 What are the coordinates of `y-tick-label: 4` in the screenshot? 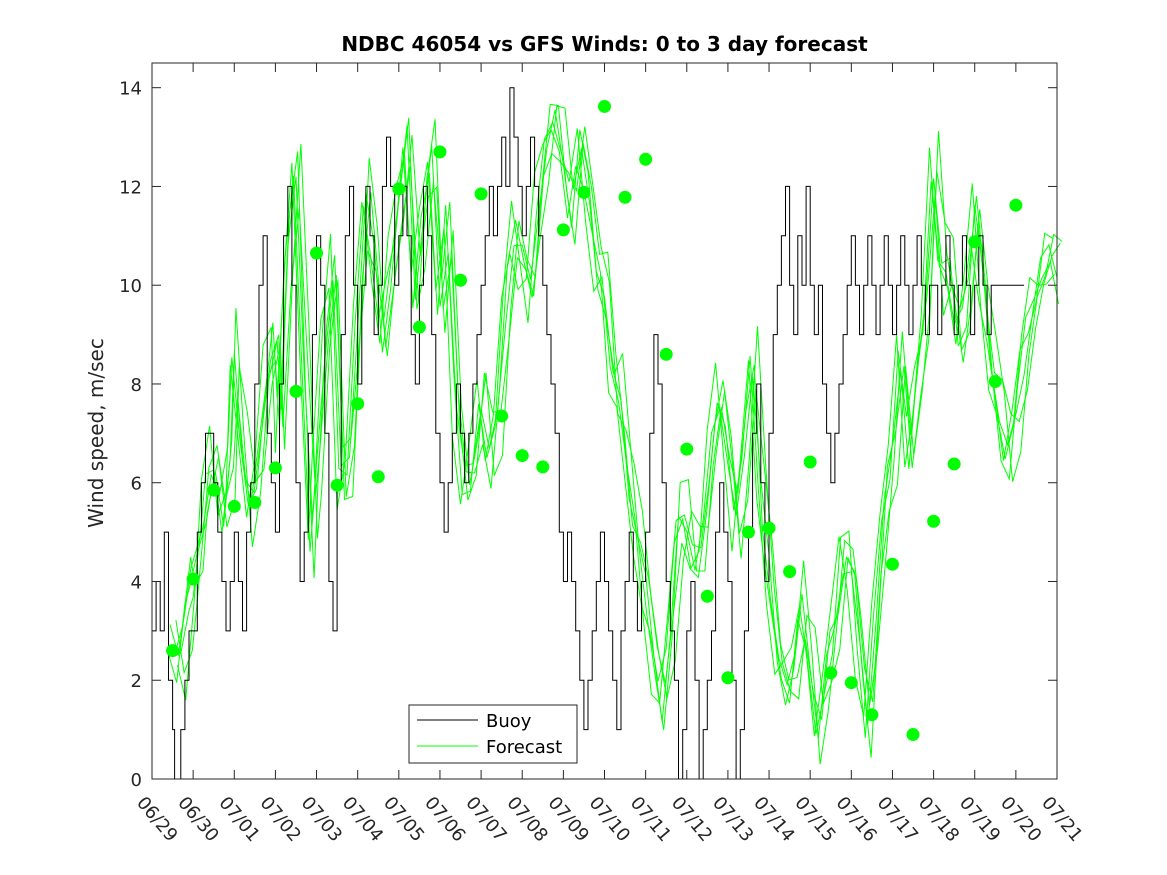 It's located at (136, 582).